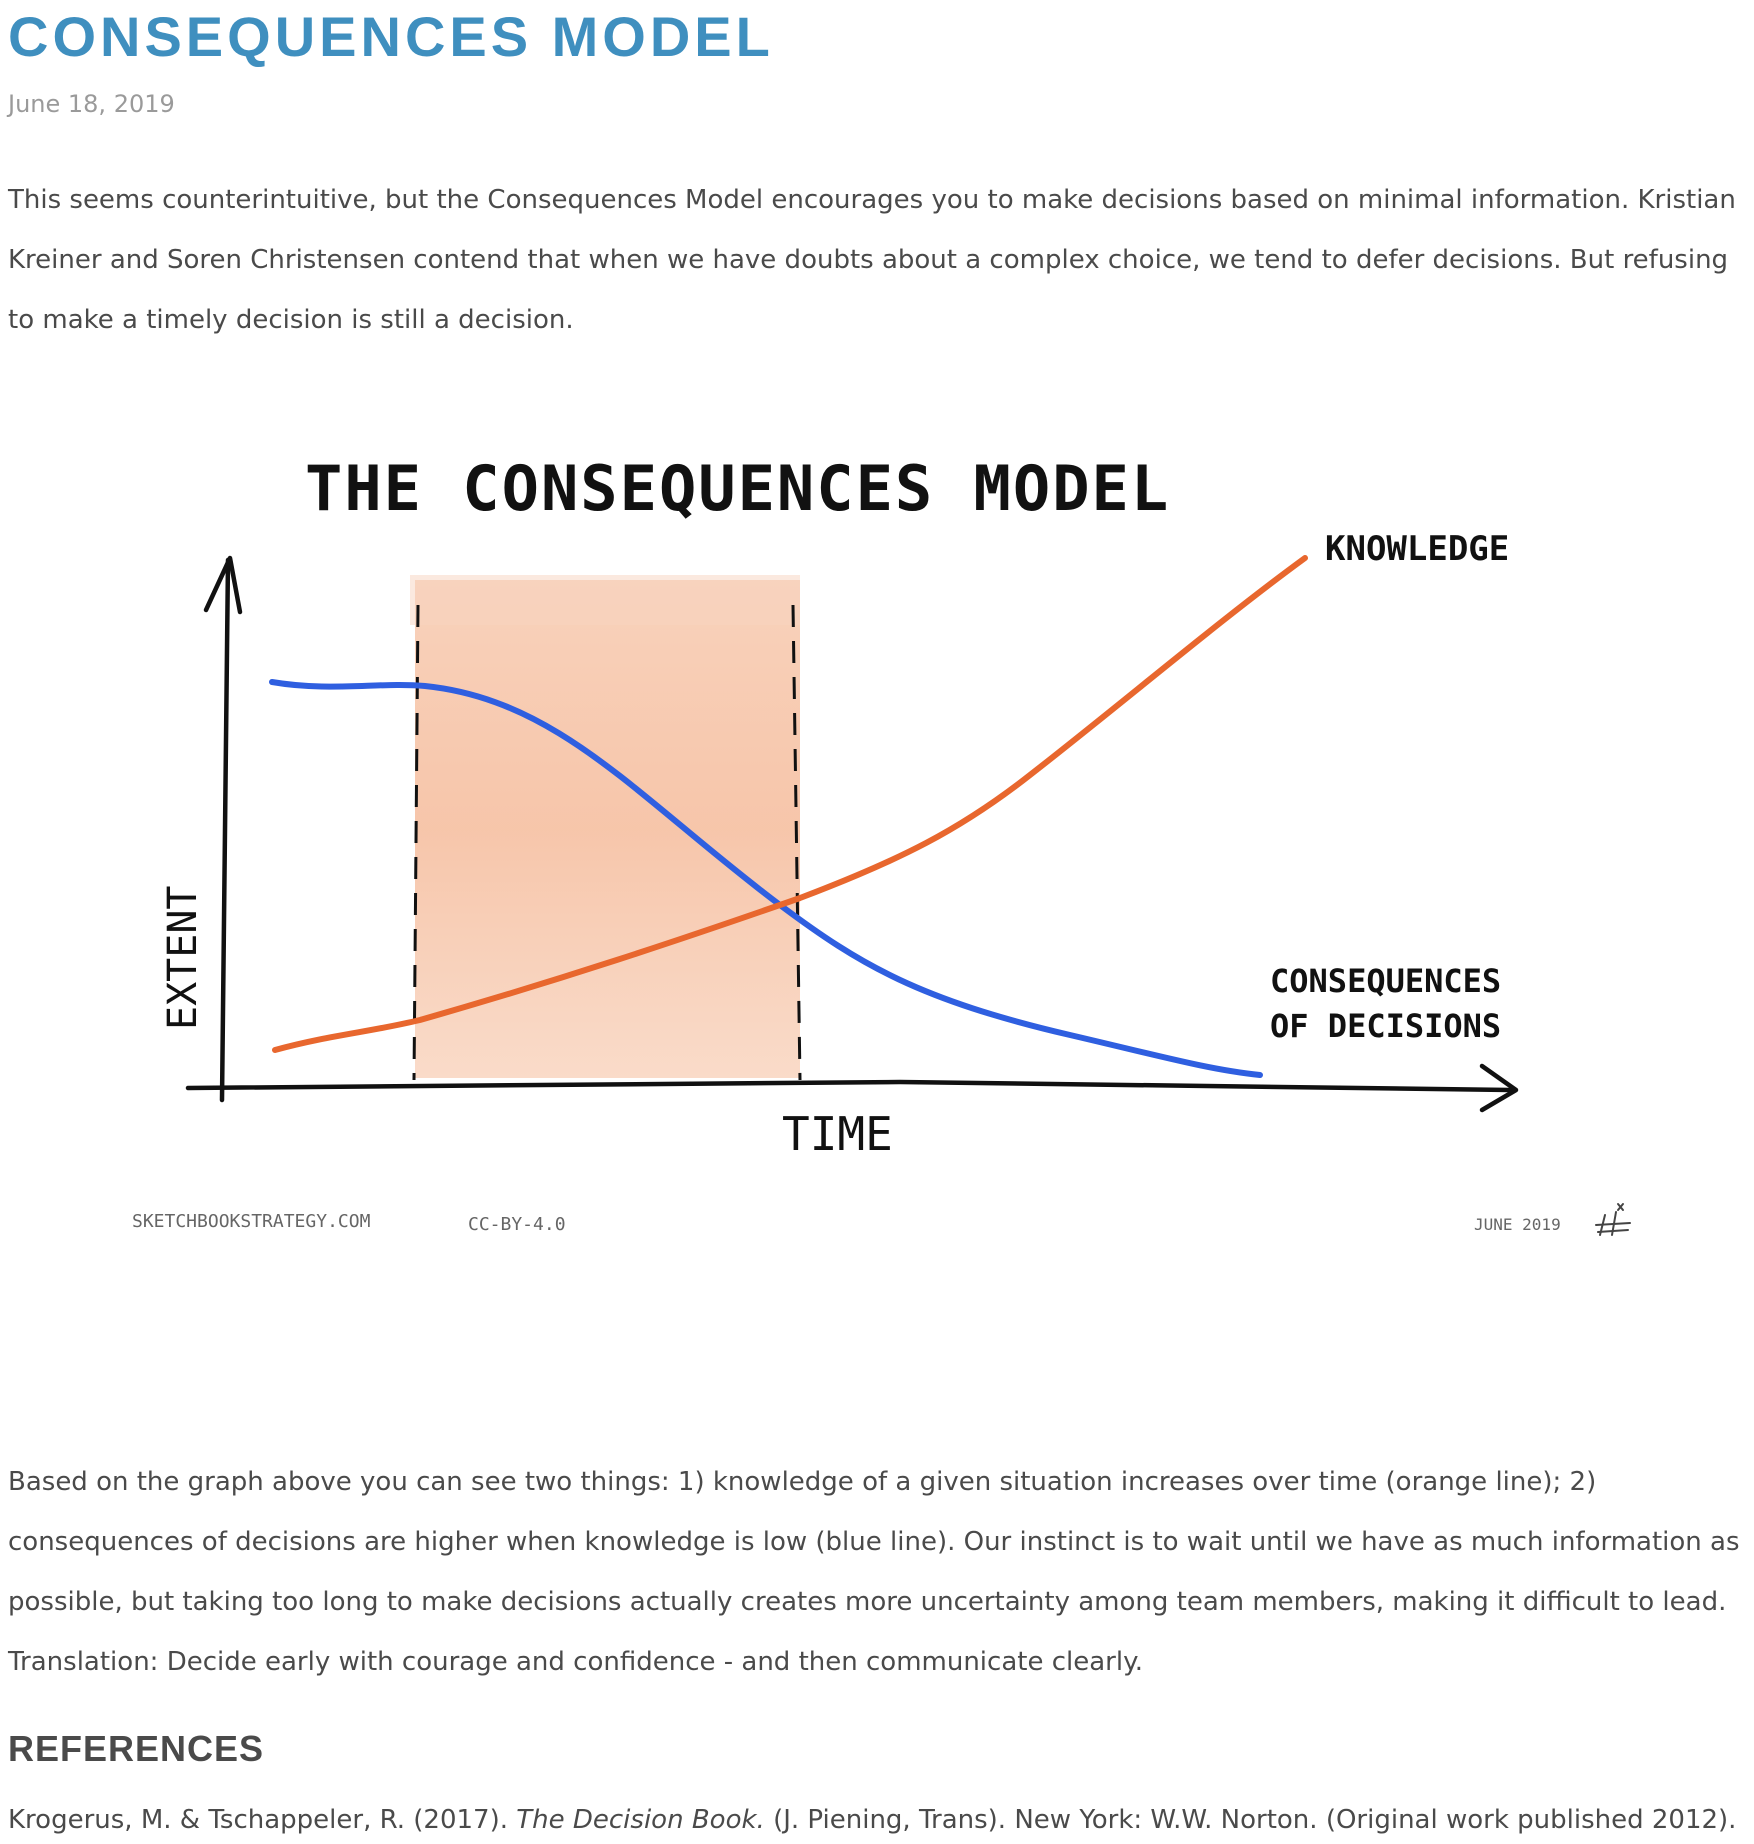 The image size is (1754, 1844). I want to click on consequences-label-line1: CONSEQUENCES, so click(1385, 981).